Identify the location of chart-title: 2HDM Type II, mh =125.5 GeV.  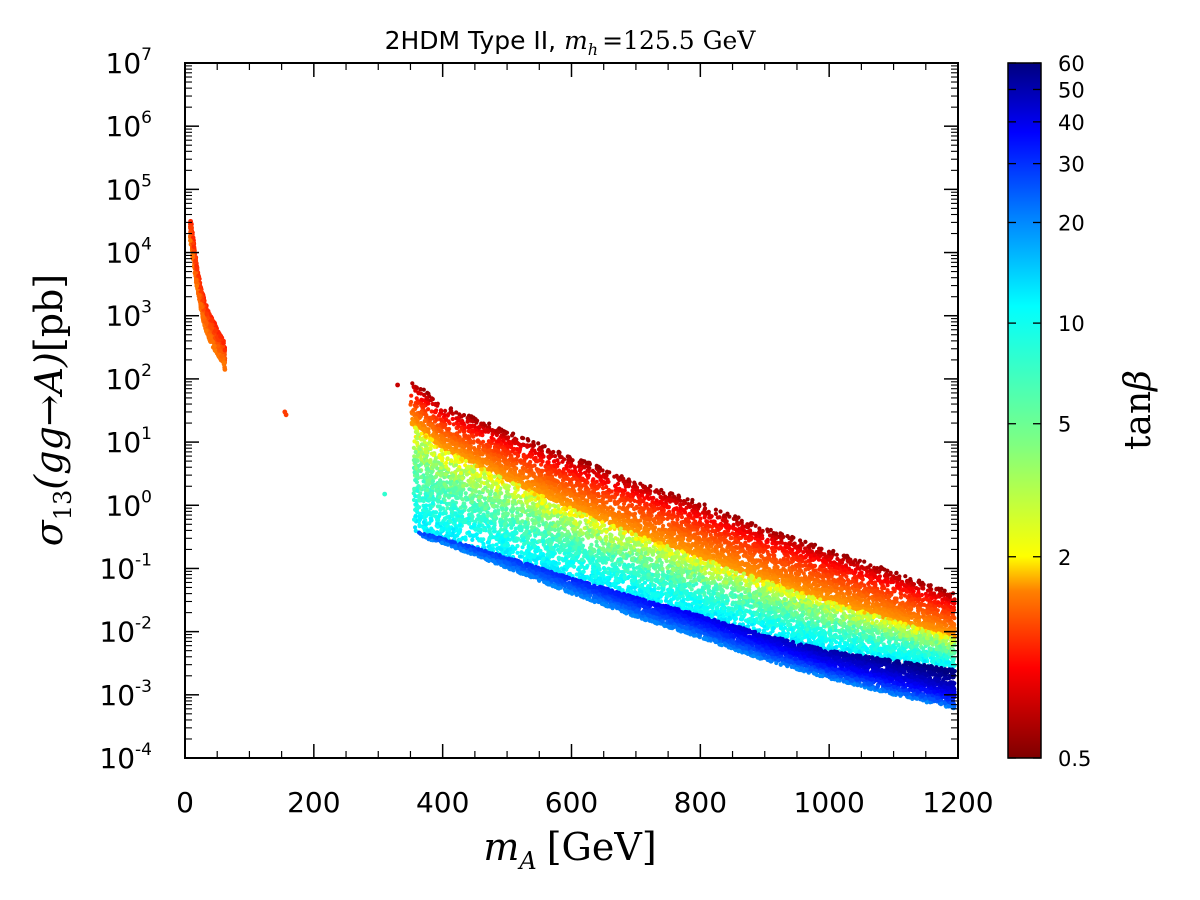
(571, 42).